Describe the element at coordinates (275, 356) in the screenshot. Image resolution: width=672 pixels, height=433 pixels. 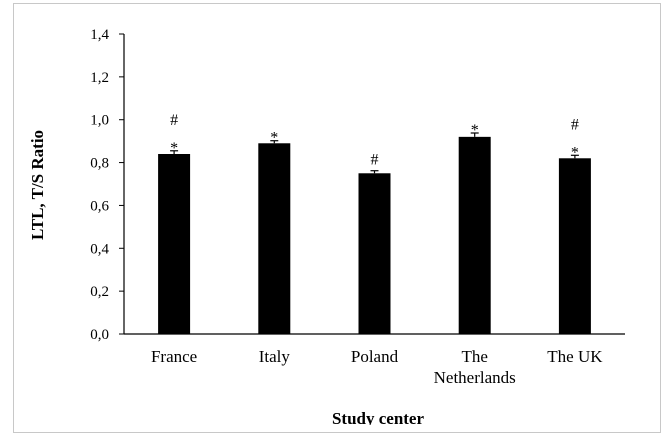
I see `x-category-label: Italy` at that location.